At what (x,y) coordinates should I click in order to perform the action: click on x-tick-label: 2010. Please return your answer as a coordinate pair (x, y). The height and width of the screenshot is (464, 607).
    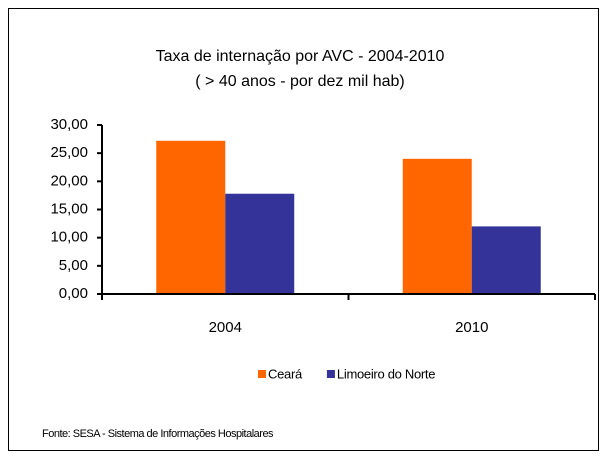
    Looking at the image, I should click on (471, 327).